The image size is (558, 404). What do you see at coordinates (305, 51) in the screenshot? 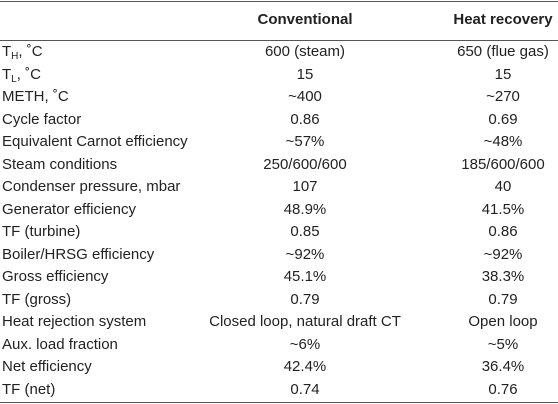
I see `cell-value: 600 (steam)` at bounding box center [305, 51].